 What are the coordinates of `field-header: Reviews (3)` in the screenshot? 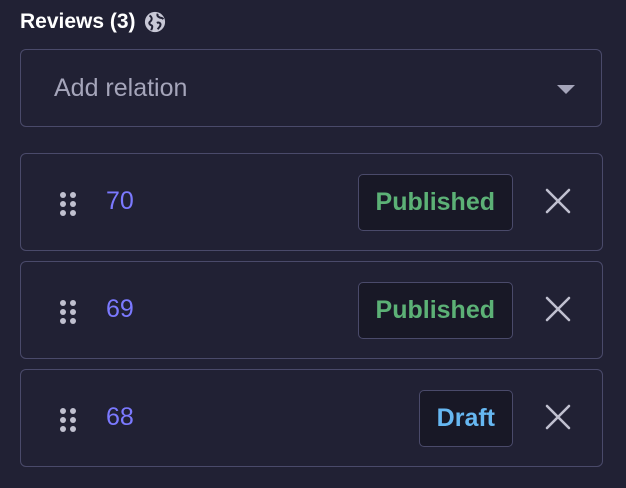 It's located at (93, 22).